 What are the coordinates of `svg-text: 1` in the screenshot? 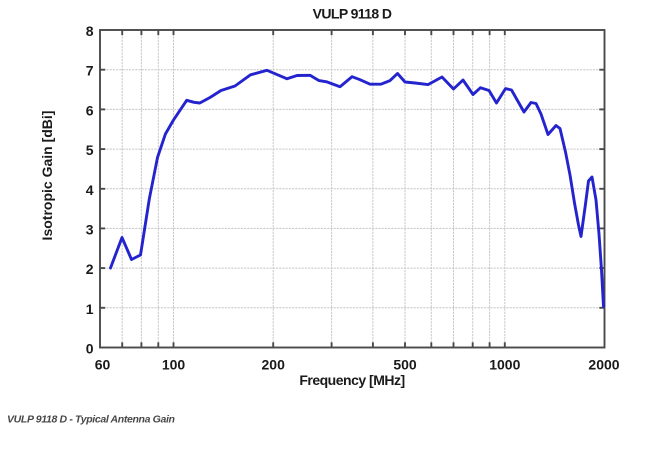 It's located at (90, 309).